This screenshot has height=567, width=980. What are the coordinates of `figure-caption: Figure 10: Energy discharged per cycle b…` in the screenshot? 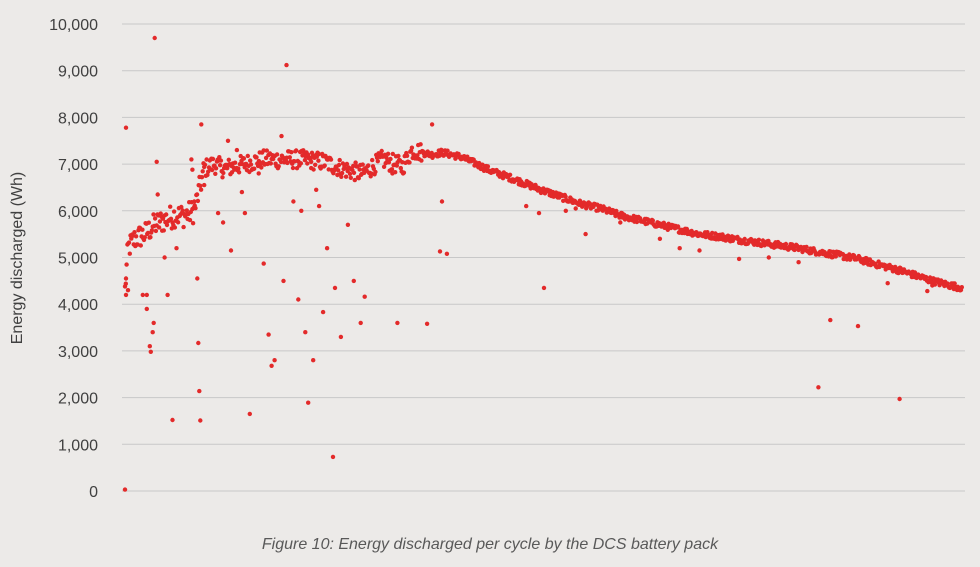 It's located at (490, 544).